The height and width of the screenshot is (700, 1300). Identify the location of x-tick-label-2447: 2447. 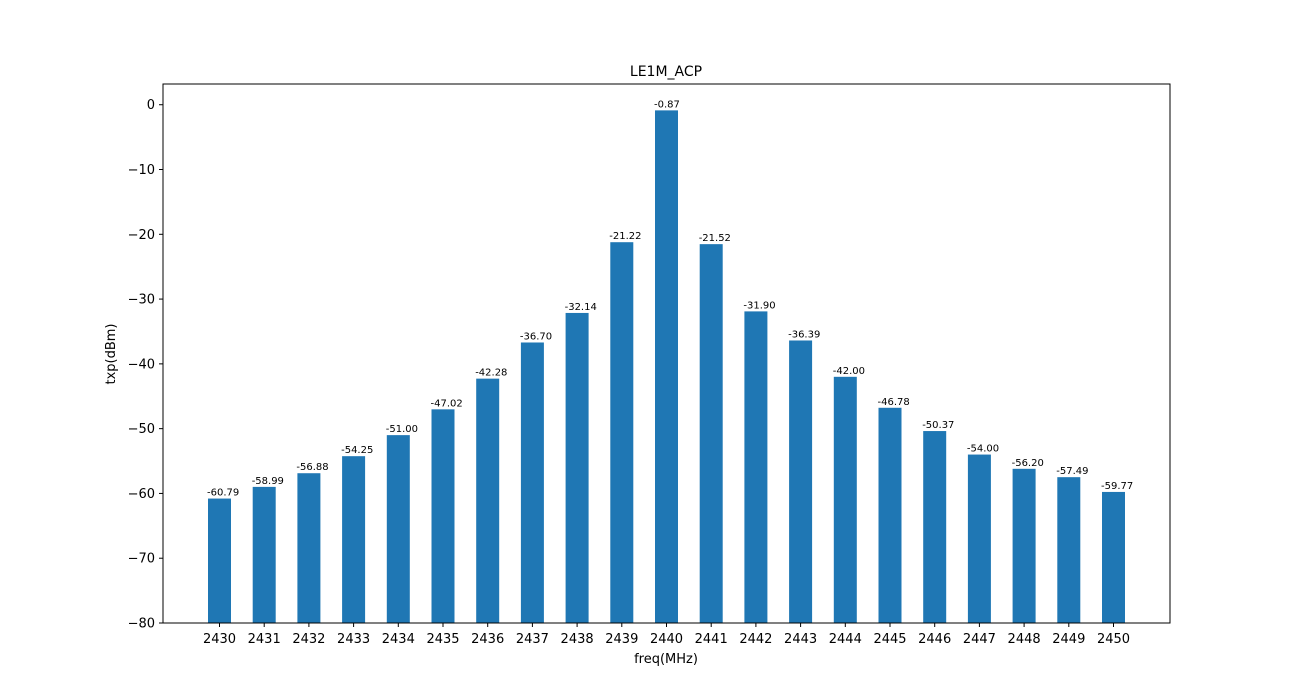
(979, 639).